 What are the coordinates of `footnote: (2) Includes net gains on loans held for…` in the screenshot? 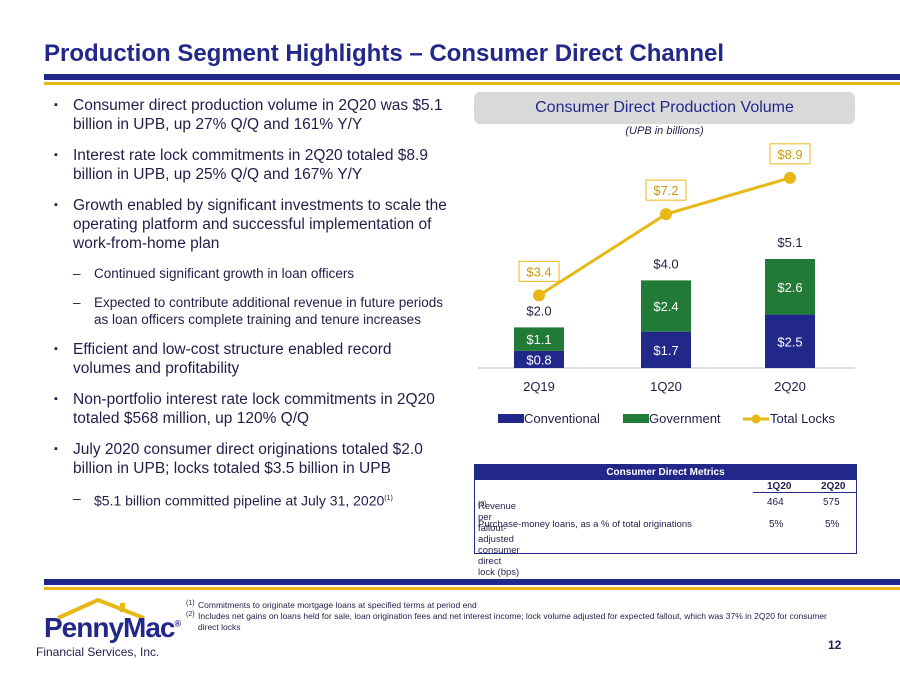 It's located at (516, 622).